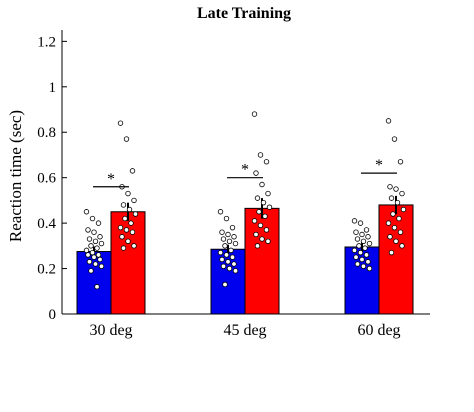 The image size is (474, 412). Describe the element at coordinates (46, 270) in the screenshot. I see `y-tick-label: 0.2` at that location.